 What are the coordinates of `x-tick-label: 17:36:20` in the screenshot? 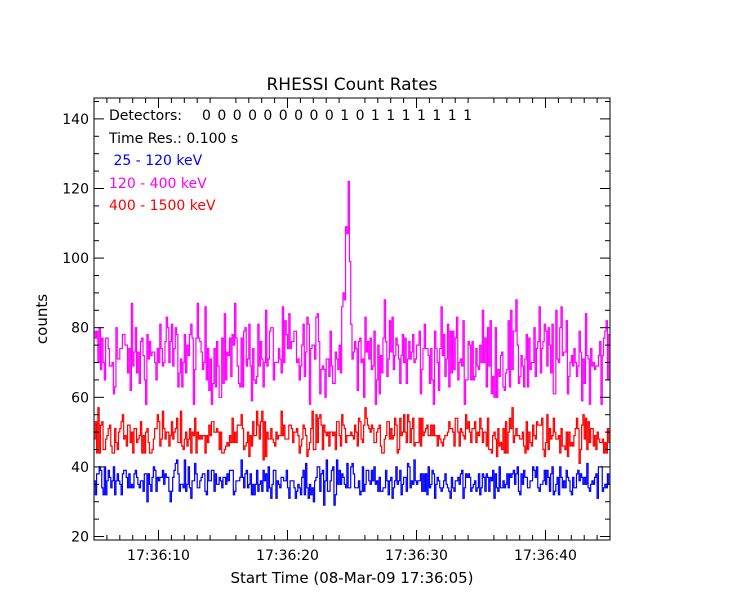 It's located at (287, 556).